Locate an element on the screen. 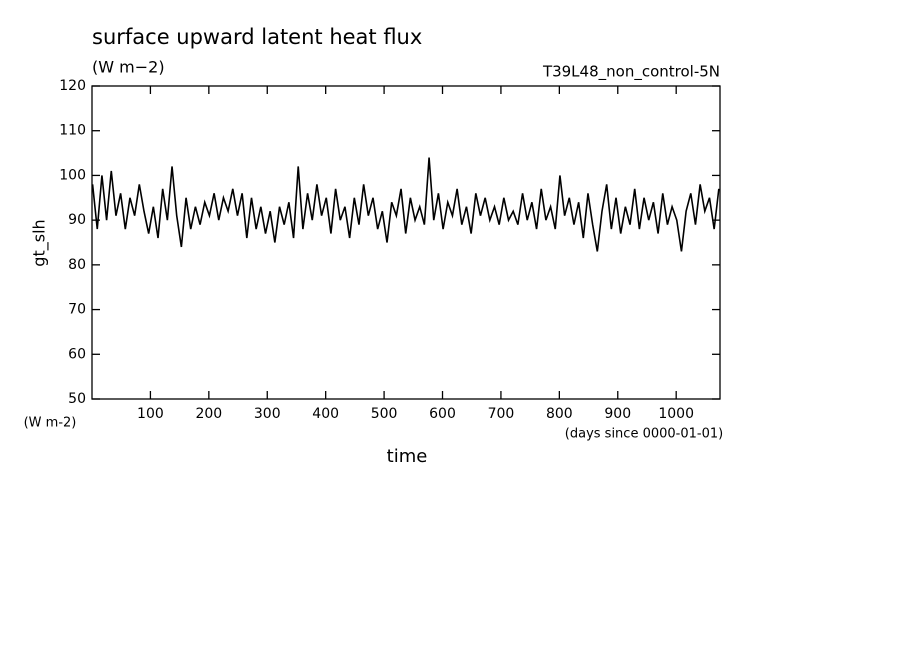  x-tick-label: 100 is located at coordinates (150, 414).